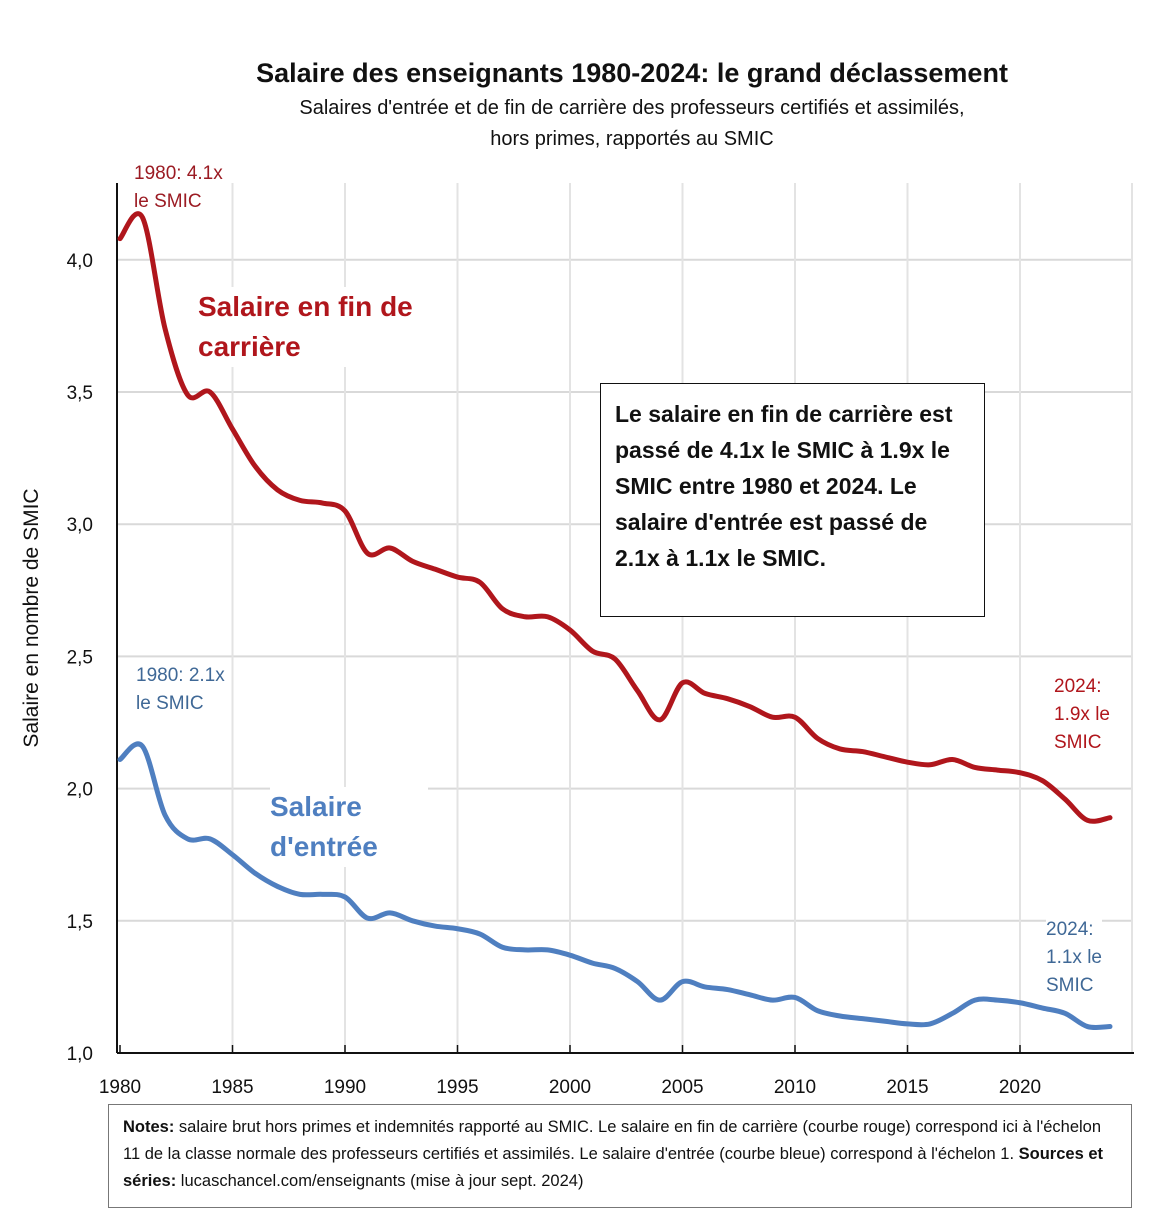  What do you see at coordinates (345, 1087) in the screenshot?
I see `x-tick-label: 1990` at bounding box center [345, 1087].